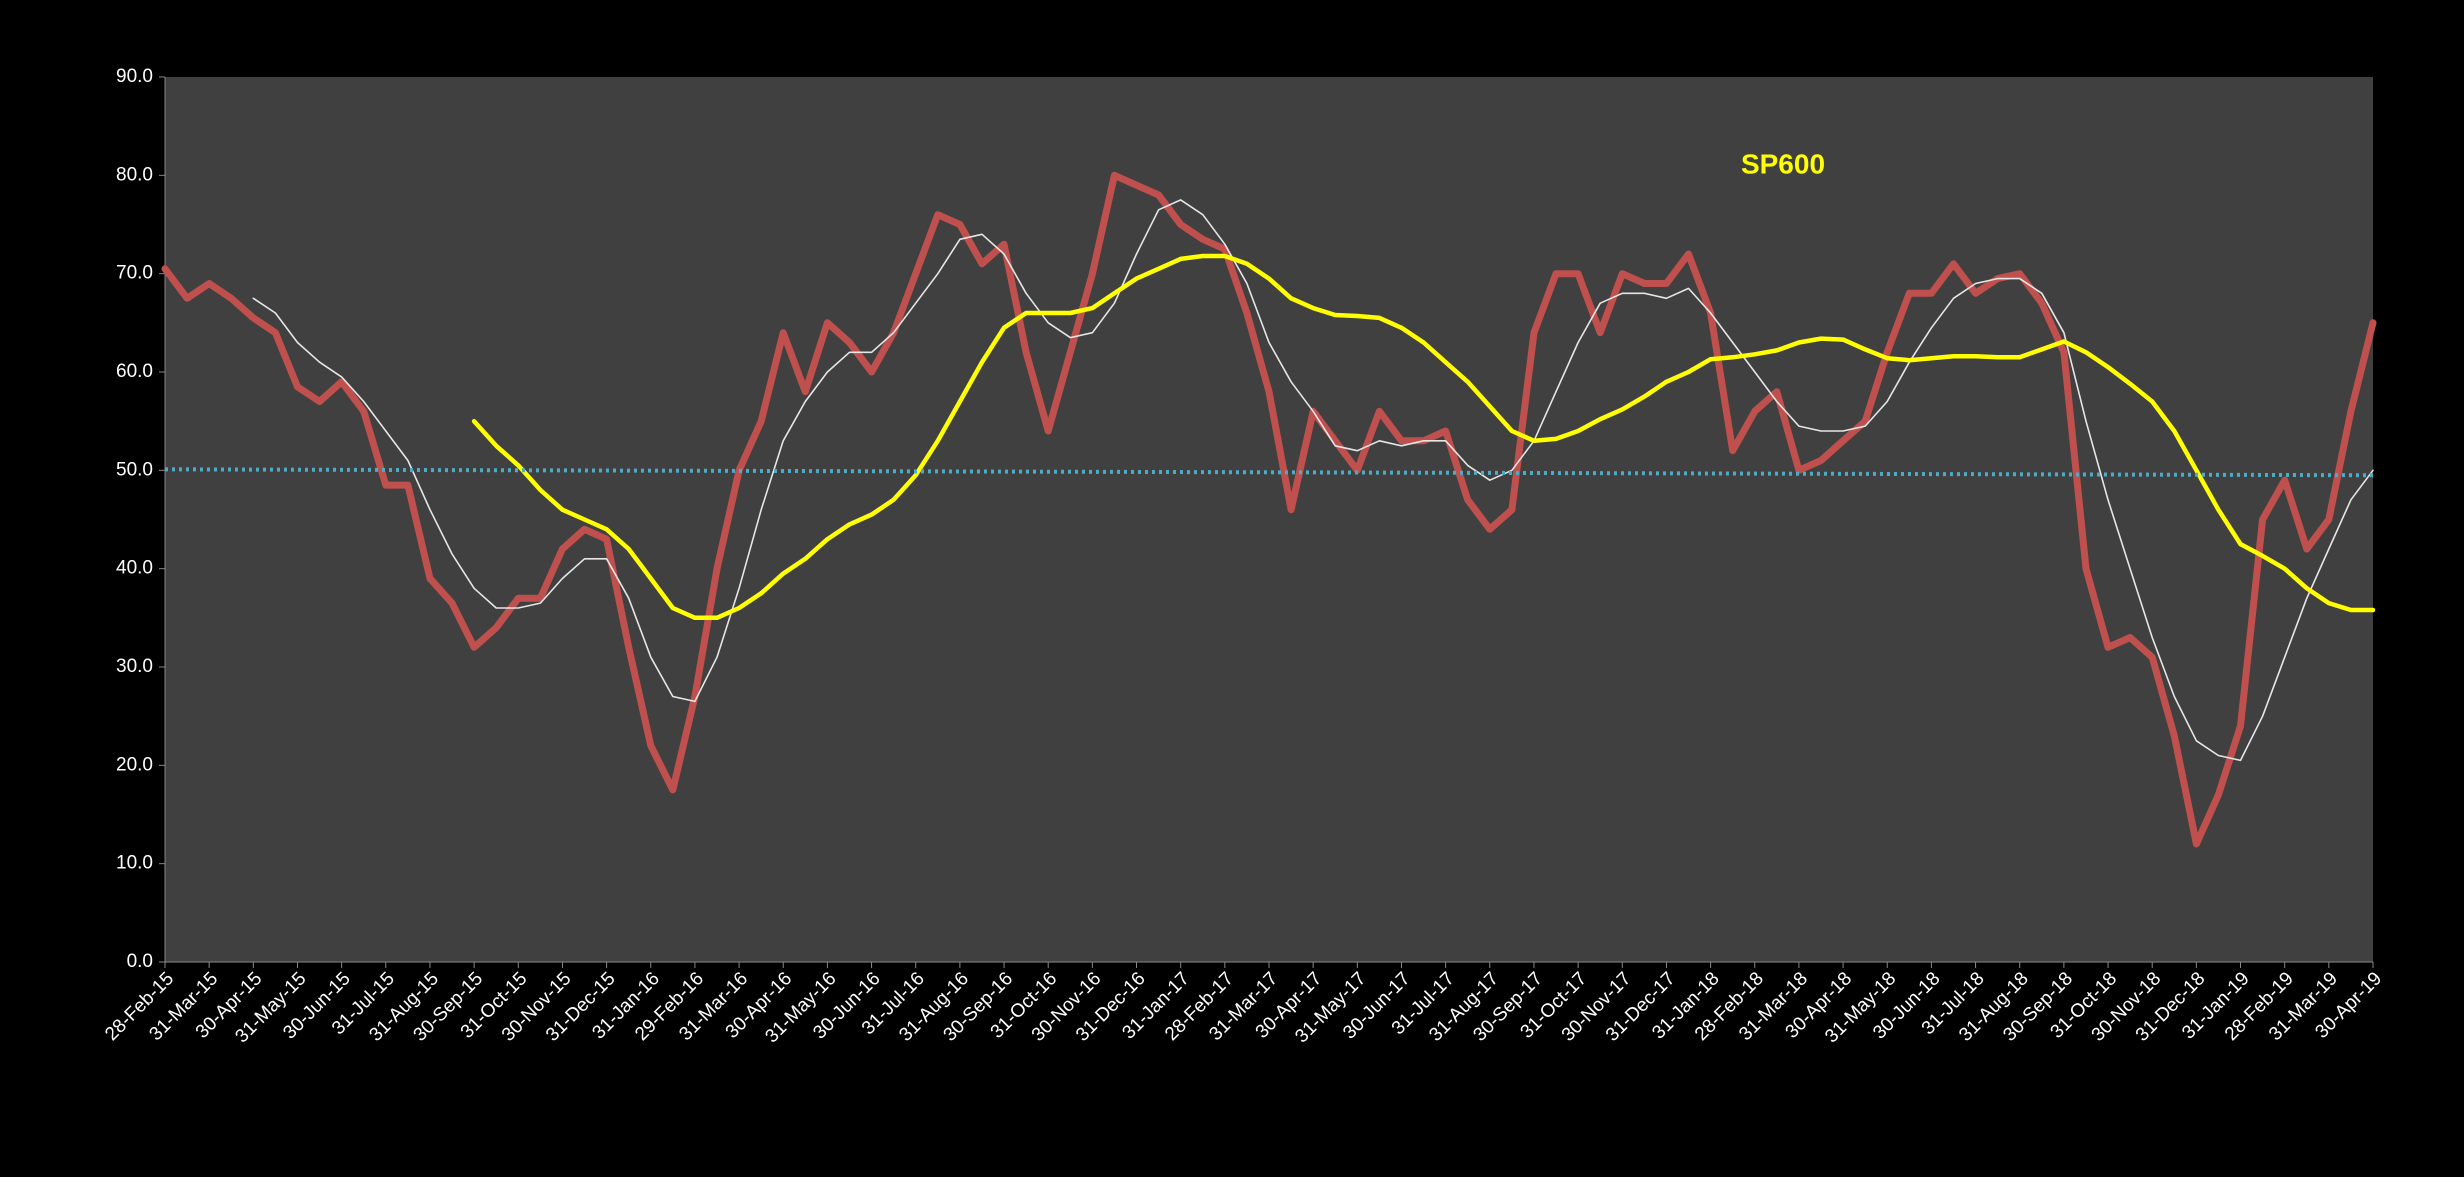  I want to click on y-tick-label: 70.0, so click(134, 273).